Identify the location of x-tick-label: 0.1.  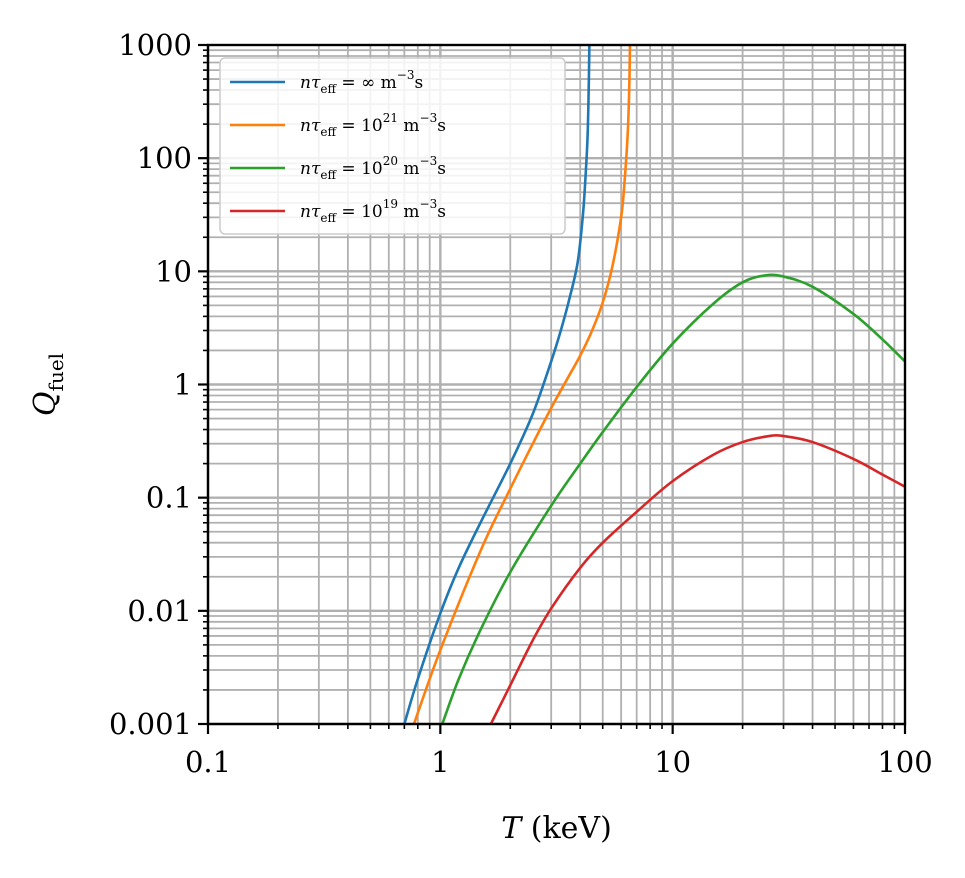
(208, 762).